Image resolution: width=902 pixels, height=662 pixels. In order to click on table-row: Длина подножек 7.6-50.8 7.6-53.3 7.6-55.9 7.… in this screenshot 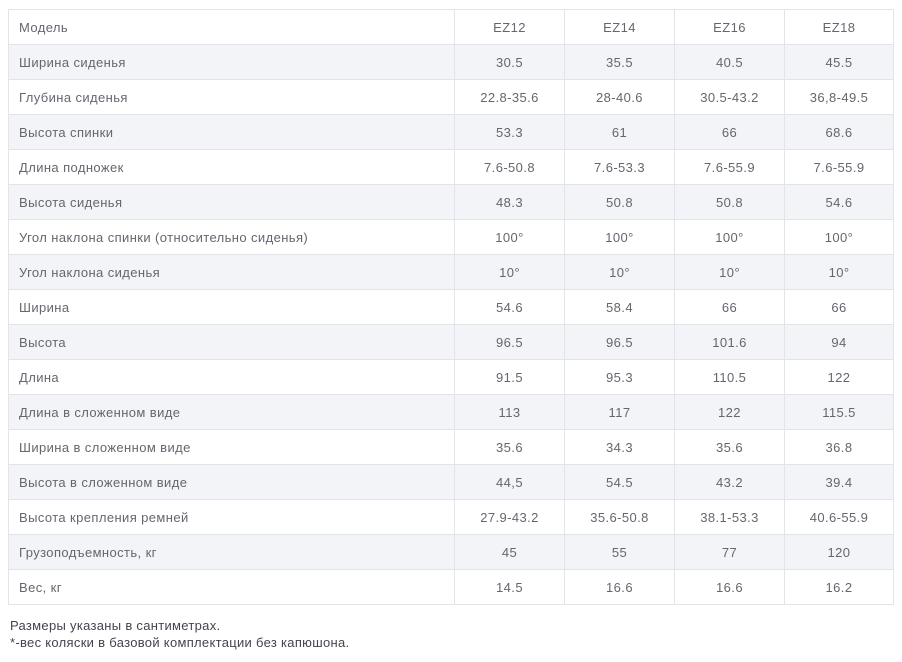, I will do `click(451, 167)`.